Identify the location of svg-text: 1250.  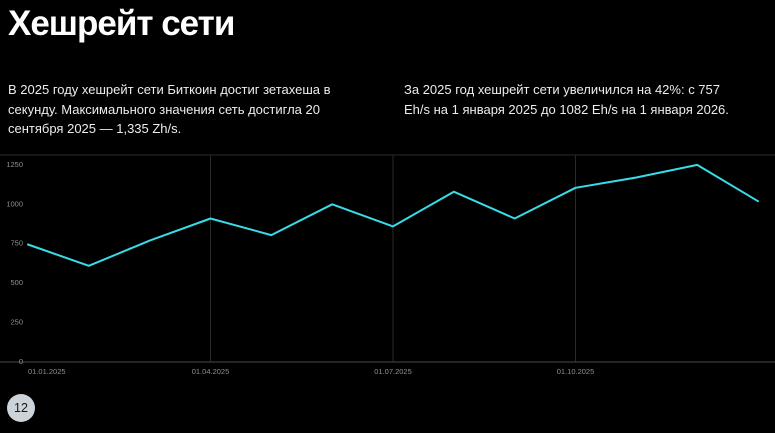
(14, 164).